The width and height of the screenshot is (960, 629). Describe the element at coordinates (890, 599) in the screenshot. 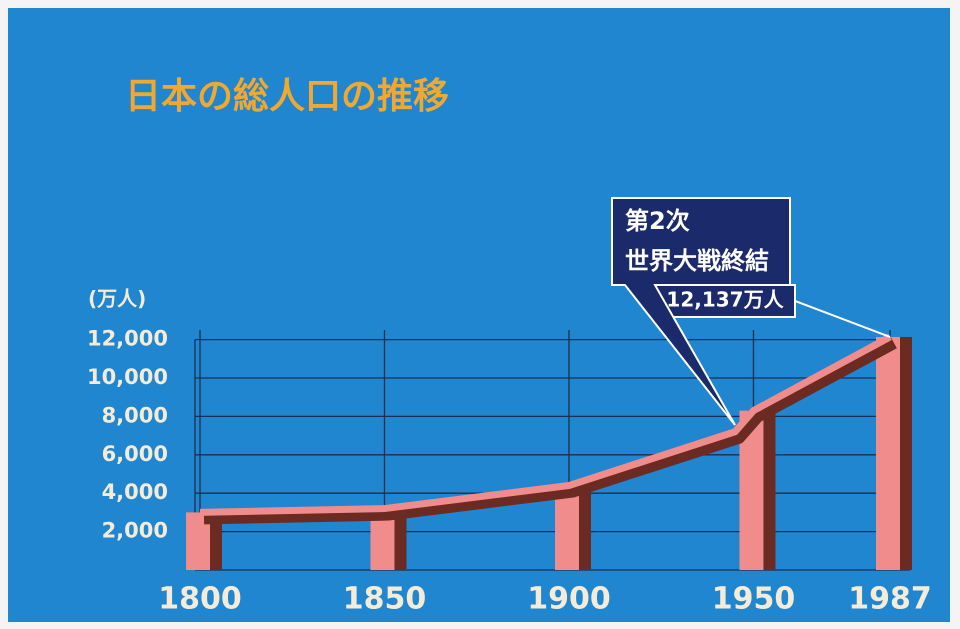

I see `x-tick-label: 1987` at that location.